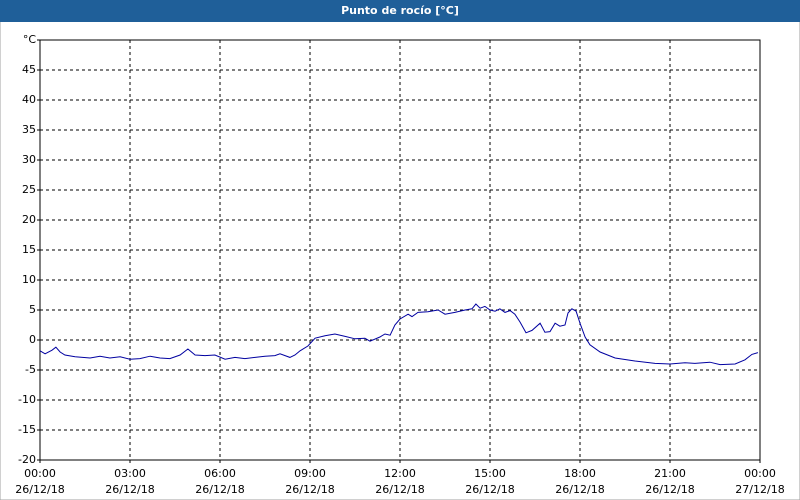  What do you see at coordinates (400, 473) in the screenshot?
I see `x-tick-label: 12:00` at bounding box center [400, 473].